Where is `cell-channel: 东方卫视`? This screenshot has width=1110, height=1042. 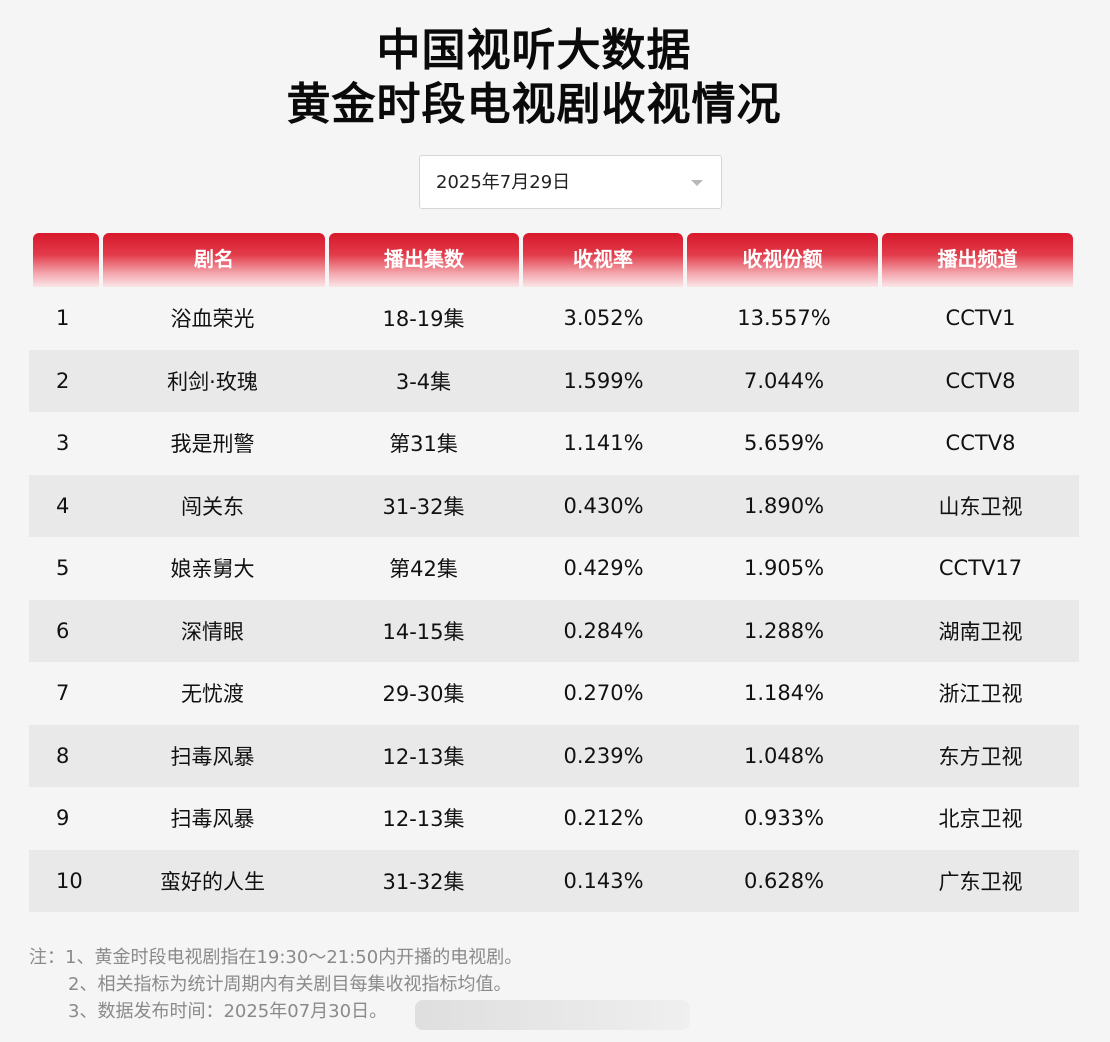
cell-channel: 东方卫视 is located at coordinates (980, 756).